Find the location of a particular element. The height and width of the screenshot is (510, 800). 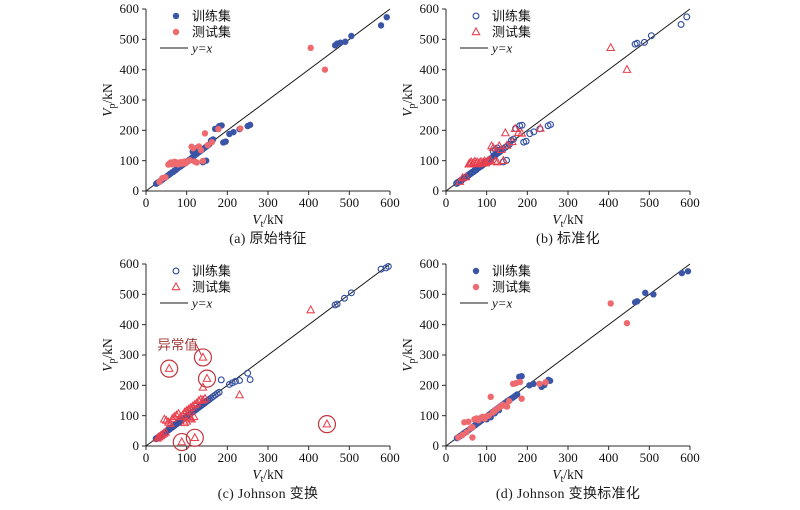

x-tick-label: 500 is located at coordinates (350, 202).